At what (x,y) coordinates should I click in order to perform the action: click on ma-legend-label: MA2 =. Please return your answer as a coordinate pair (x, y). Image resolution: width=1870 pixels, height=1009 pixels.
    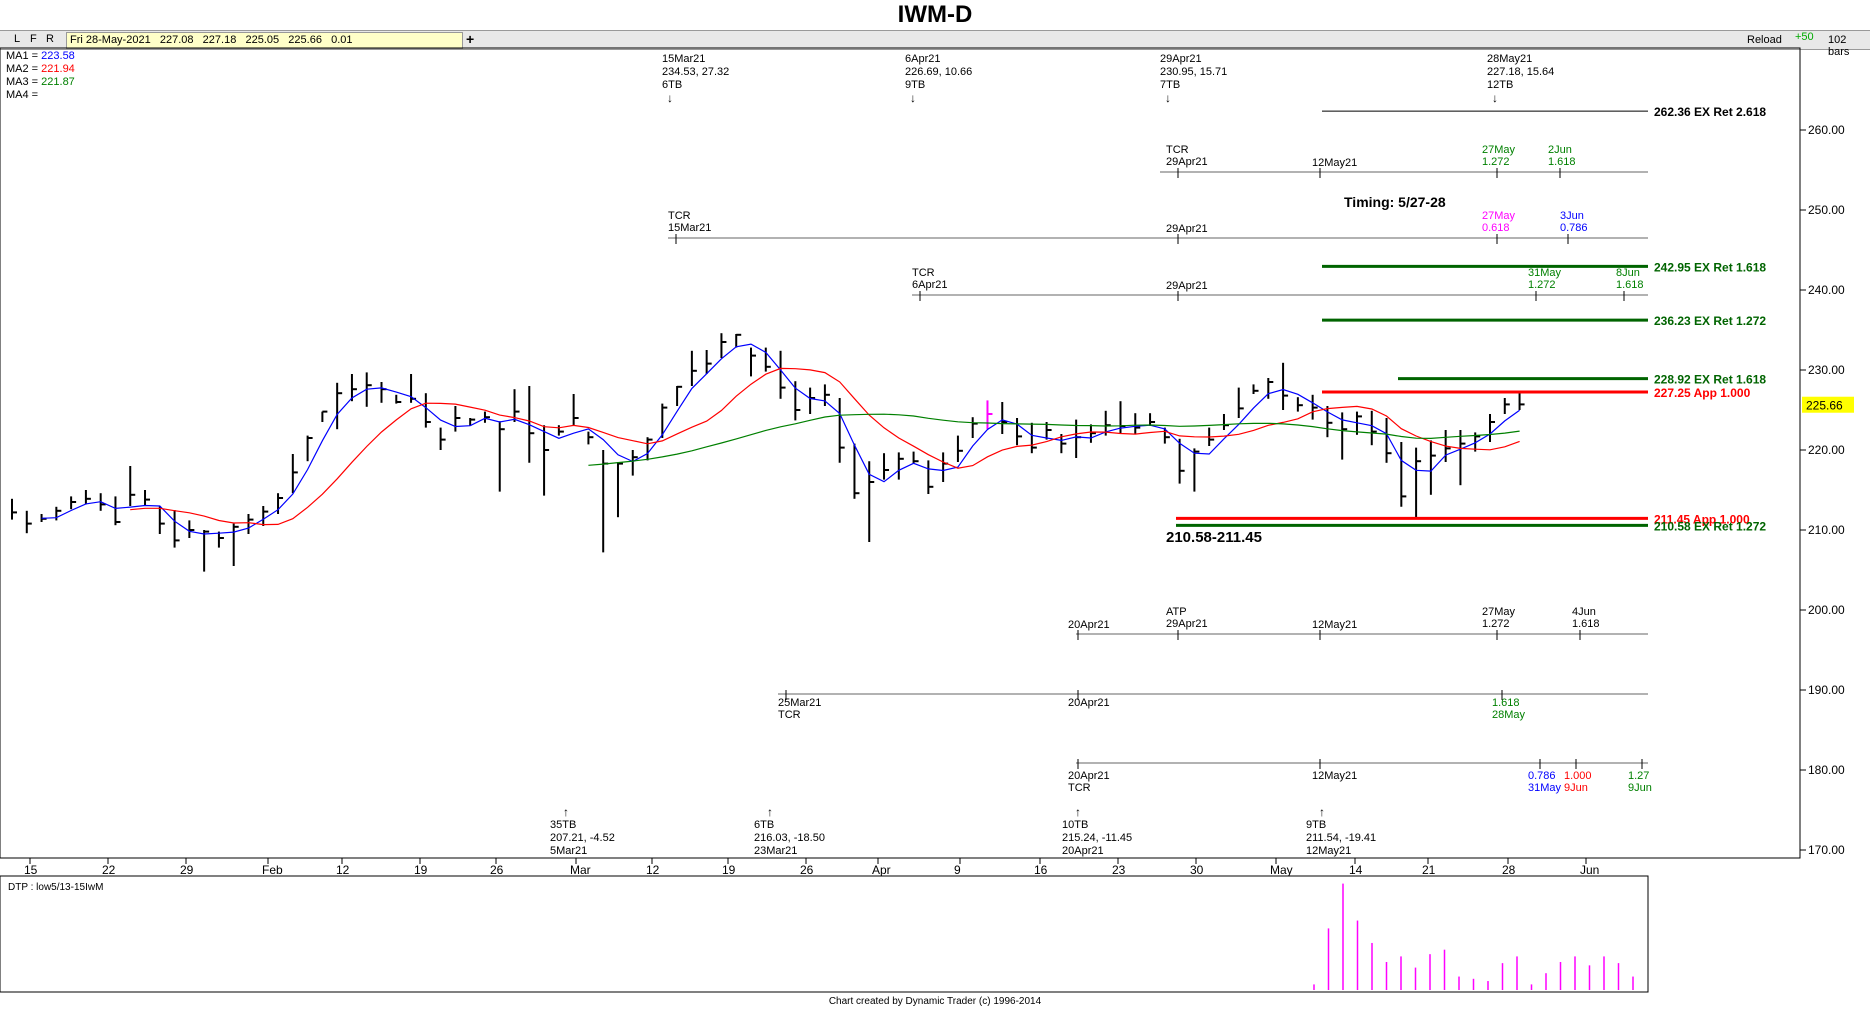
    Looking at the image, I should click on (24, 69).